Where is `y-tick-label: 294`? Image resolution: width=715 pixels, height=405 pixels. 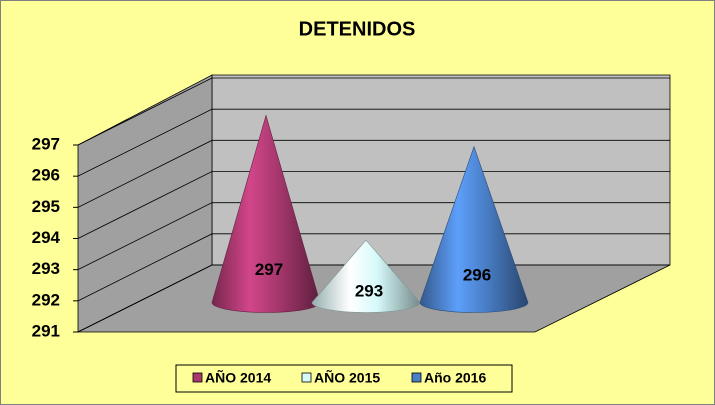 y-tick-label: 294 is located at coordinates (46, 237).